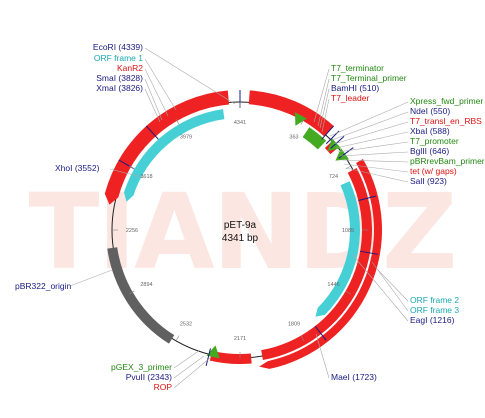  I want to click on label-maei: MaeI (1723), so click(354, 377).